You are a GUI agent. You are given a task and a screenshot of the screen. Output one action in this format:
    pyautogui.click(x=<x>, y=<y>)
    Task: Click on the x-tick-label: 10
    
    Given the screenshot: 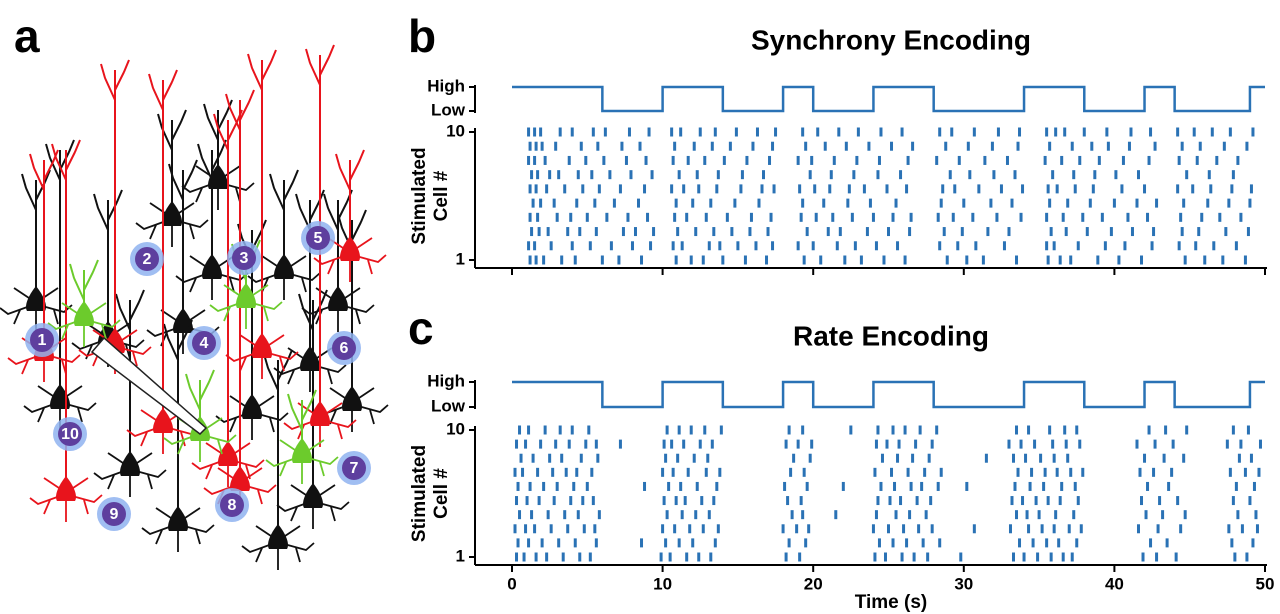 What is the action you would take?
    pyautogui.click(x=662, y=583)
    